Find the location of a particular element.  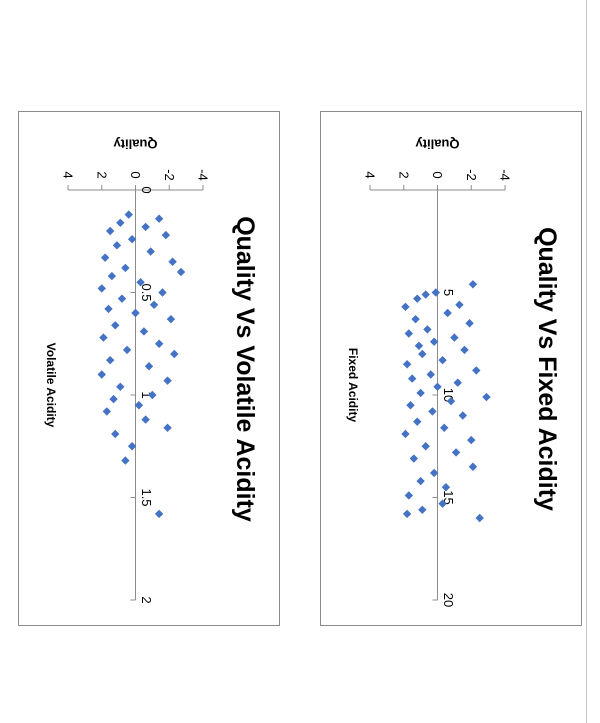

x-tick-label: 5 is located at coordinates (448, 292).